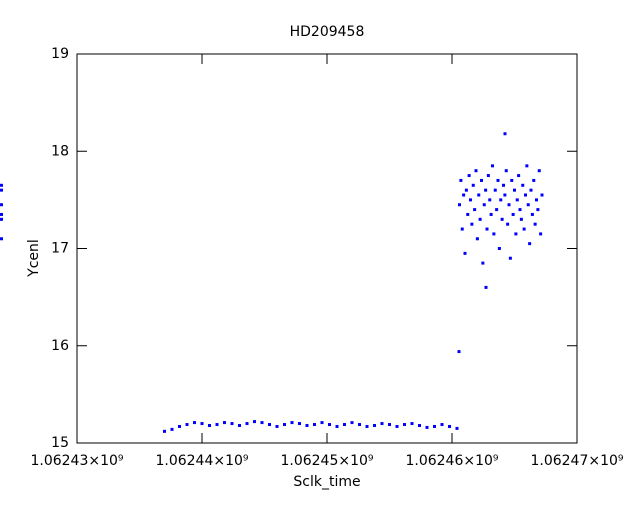 This screenshot has width=631, height=510. What do you see at coordinates (34, 258) in the screenshot?
I see `y-axis-label: Ycenl` at bounding box center [34, 258].